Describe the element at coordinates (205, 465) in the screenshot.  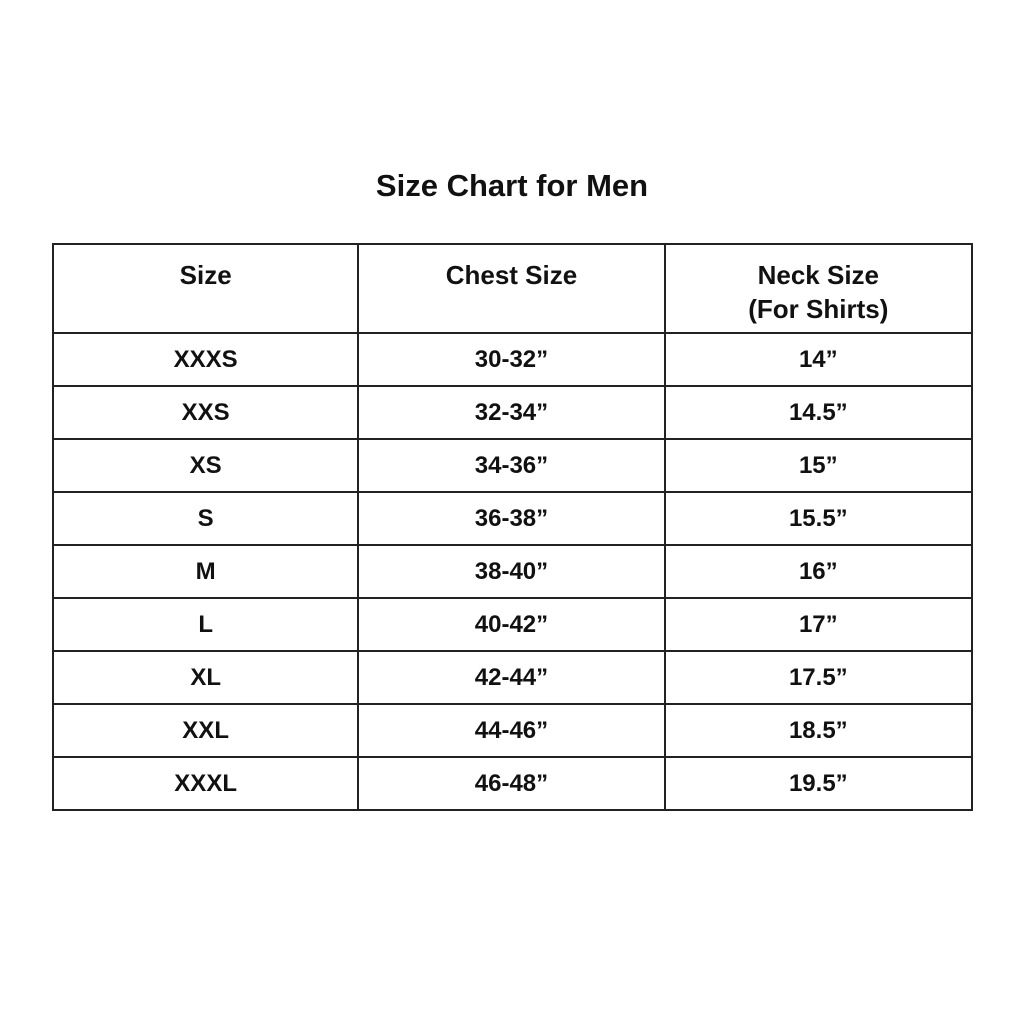
I see `size-cell: XS` at that location.